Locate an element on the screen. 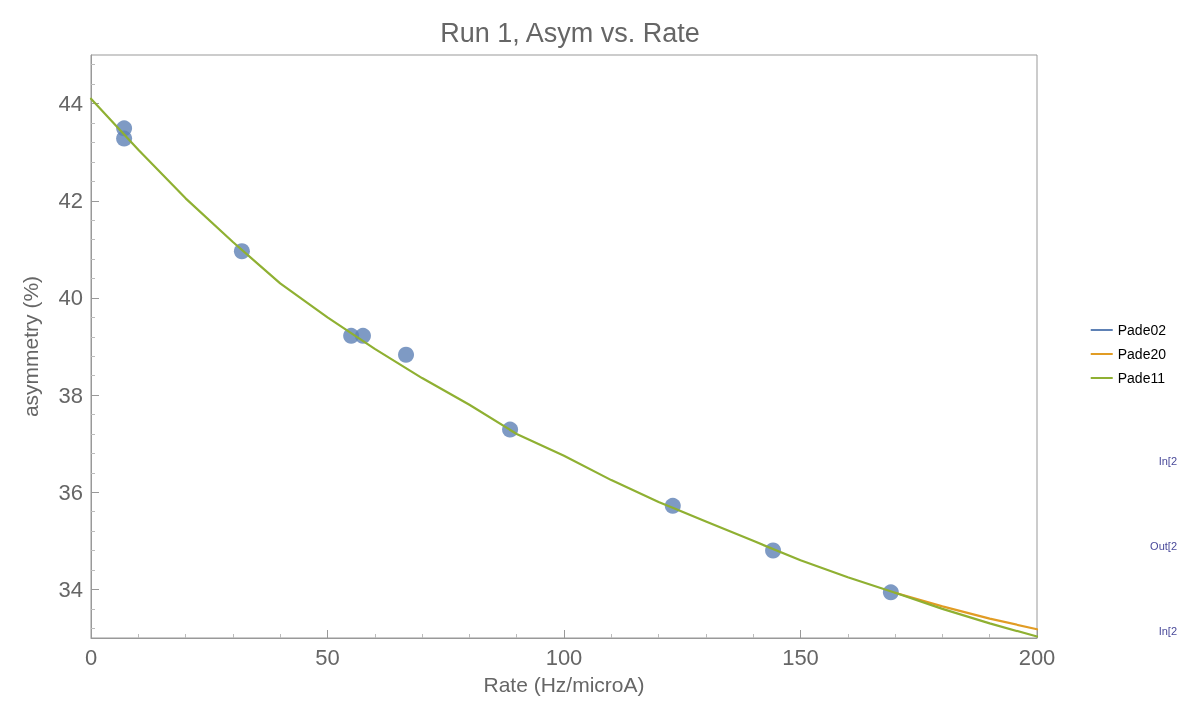 This screenshot has width=1181, height=711. y-tick-label: 40 is located at coordinates (70, 298).